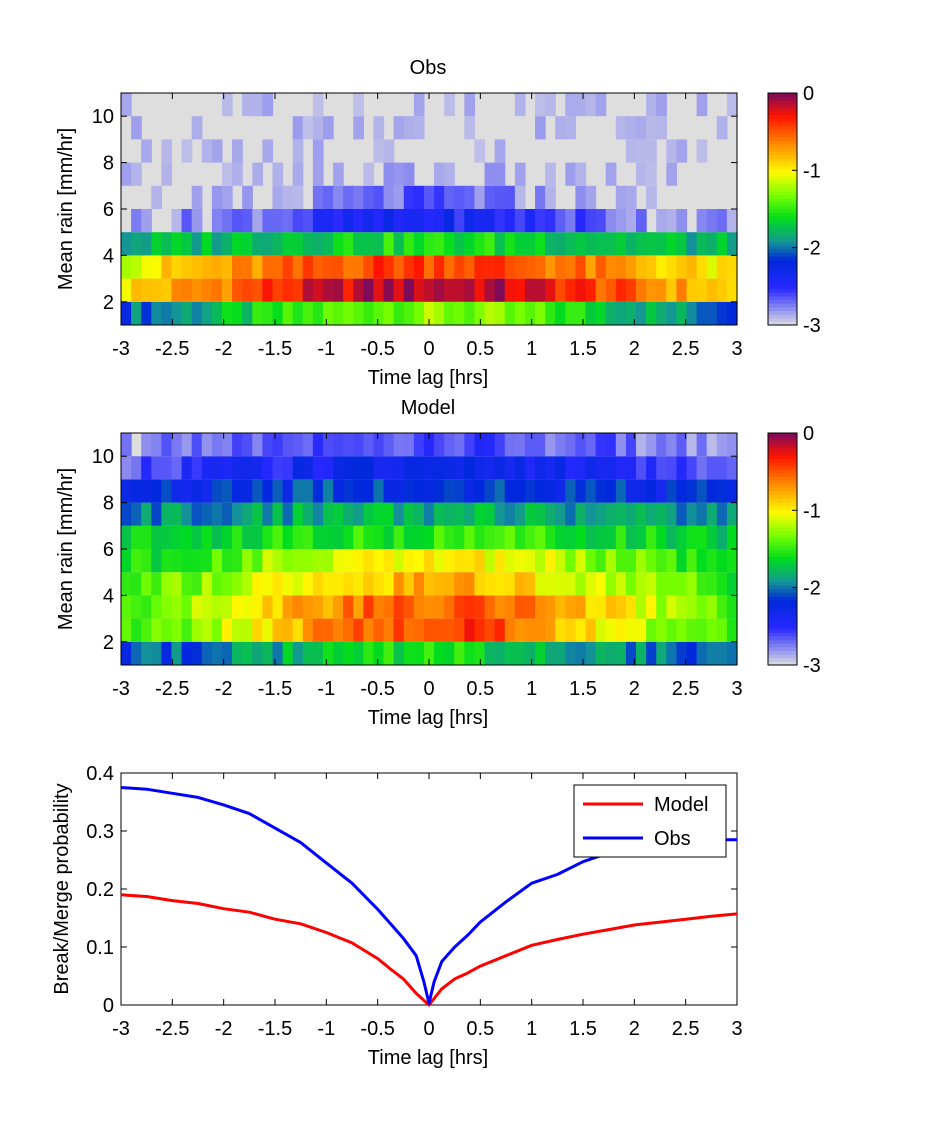 The image size is (933, 1135). I want to click on x-tick-label: -1, so click(326, 1029).